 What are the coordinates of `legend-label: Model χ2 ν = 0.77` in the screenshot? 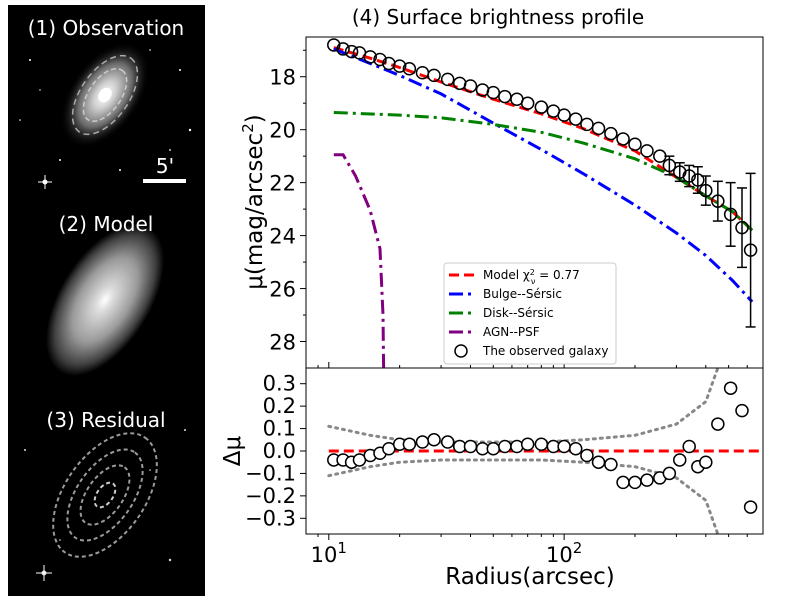 It's located at (531, 277).